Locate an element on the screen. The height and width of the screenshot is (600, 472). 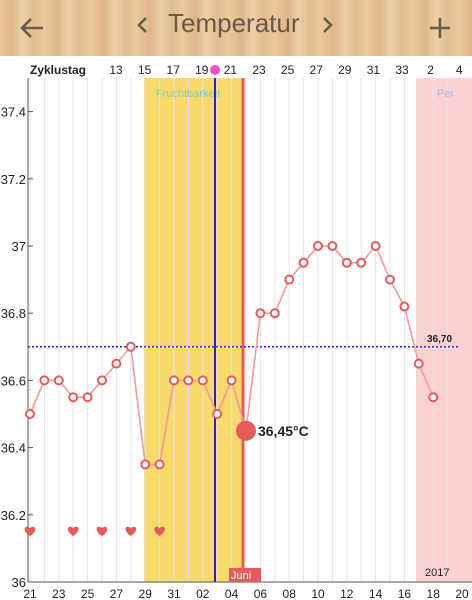
cycle-day-labels: 13 15 17 19 21 23 25 27 29 31 33 2 4 is located at coordinates (286, 70).